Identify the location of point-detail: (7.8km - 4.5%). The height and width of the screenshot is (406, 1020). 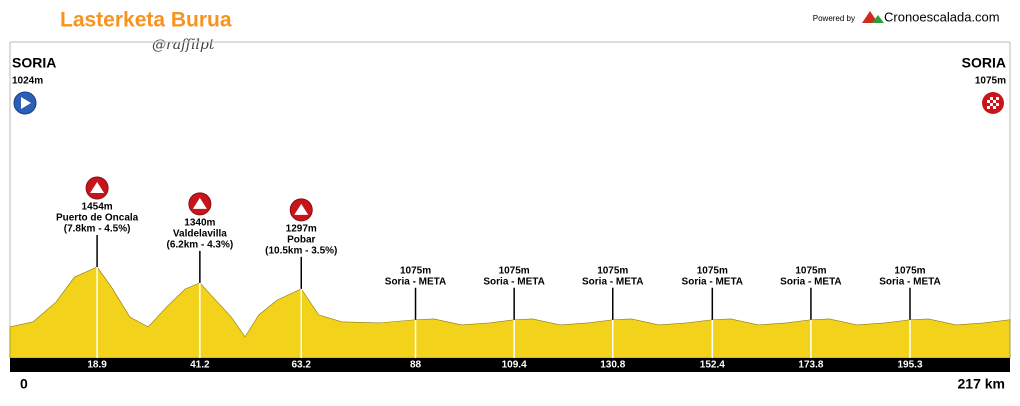
(97, 229).